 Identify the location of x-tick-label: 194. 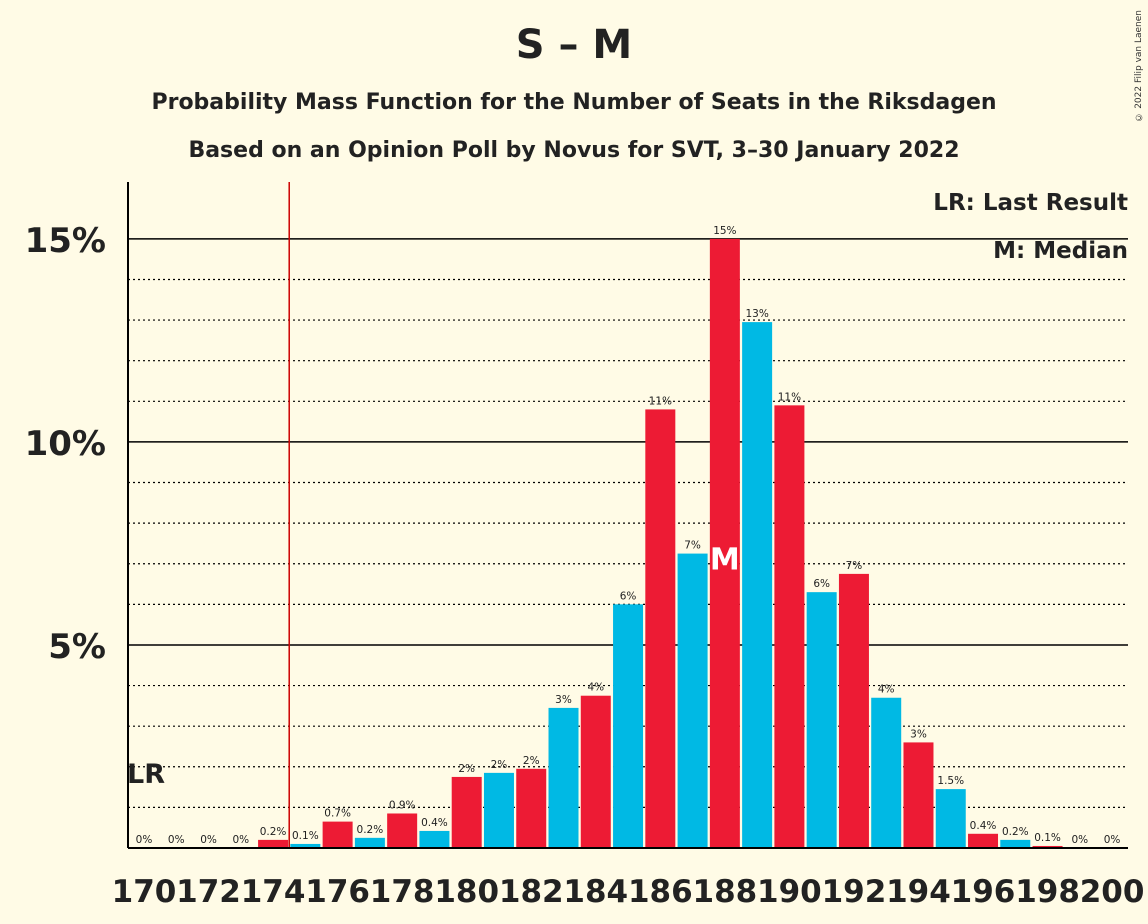
(918, 892).